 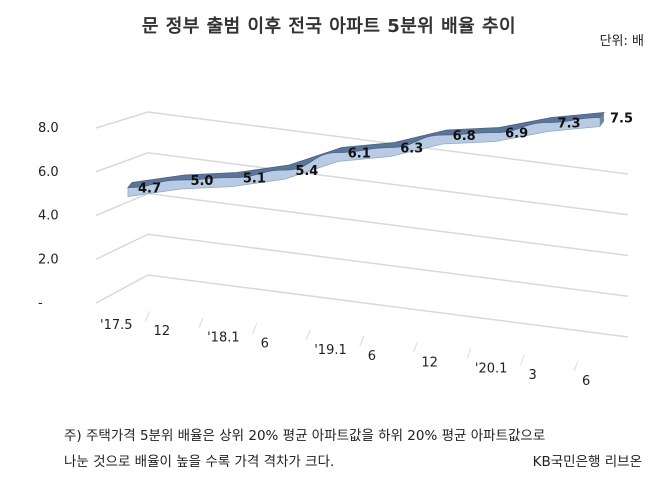 I want to click on y-tick-label: 2.0, so click(x=48, y=259).